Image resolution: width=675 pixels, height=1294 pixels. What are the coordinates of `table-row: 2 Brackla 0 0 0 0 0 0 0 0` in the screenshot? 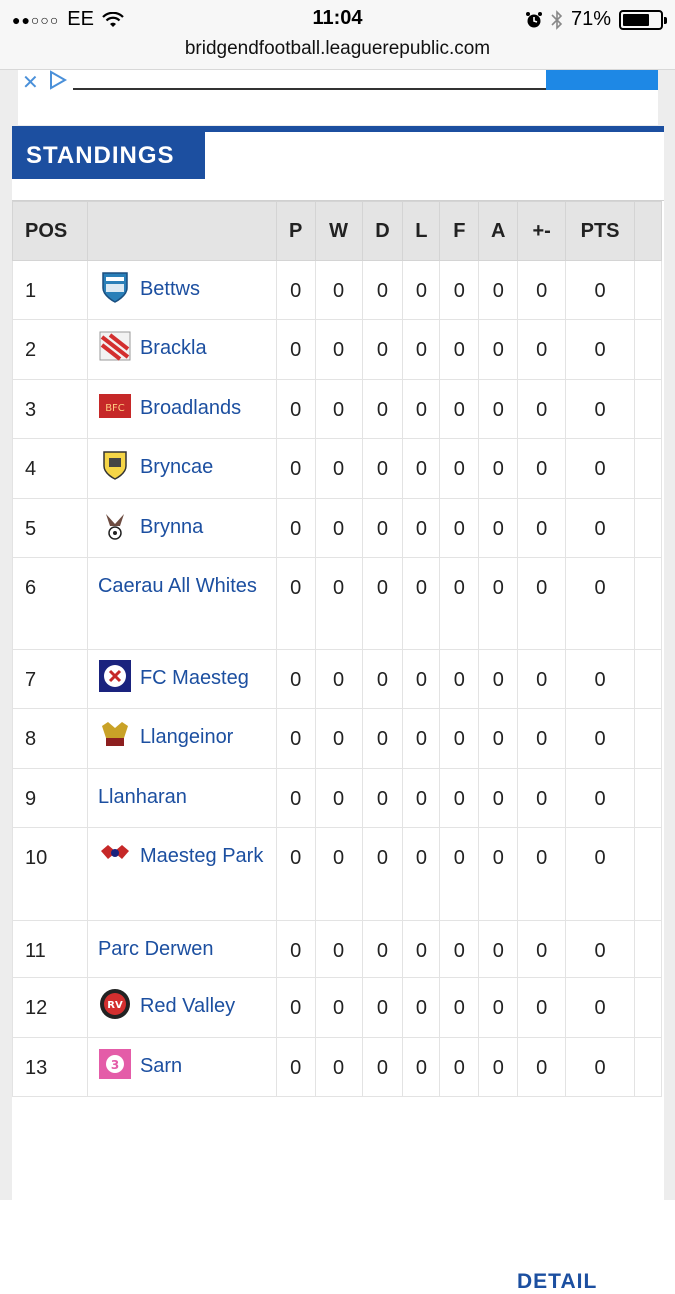 It's located at (337, 349).